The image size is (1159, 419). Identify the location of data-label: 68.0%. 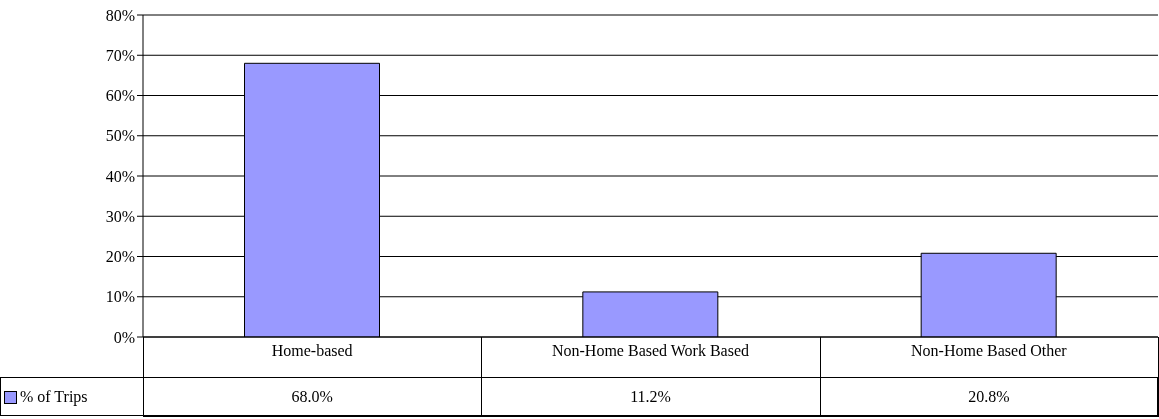
(312, 397).